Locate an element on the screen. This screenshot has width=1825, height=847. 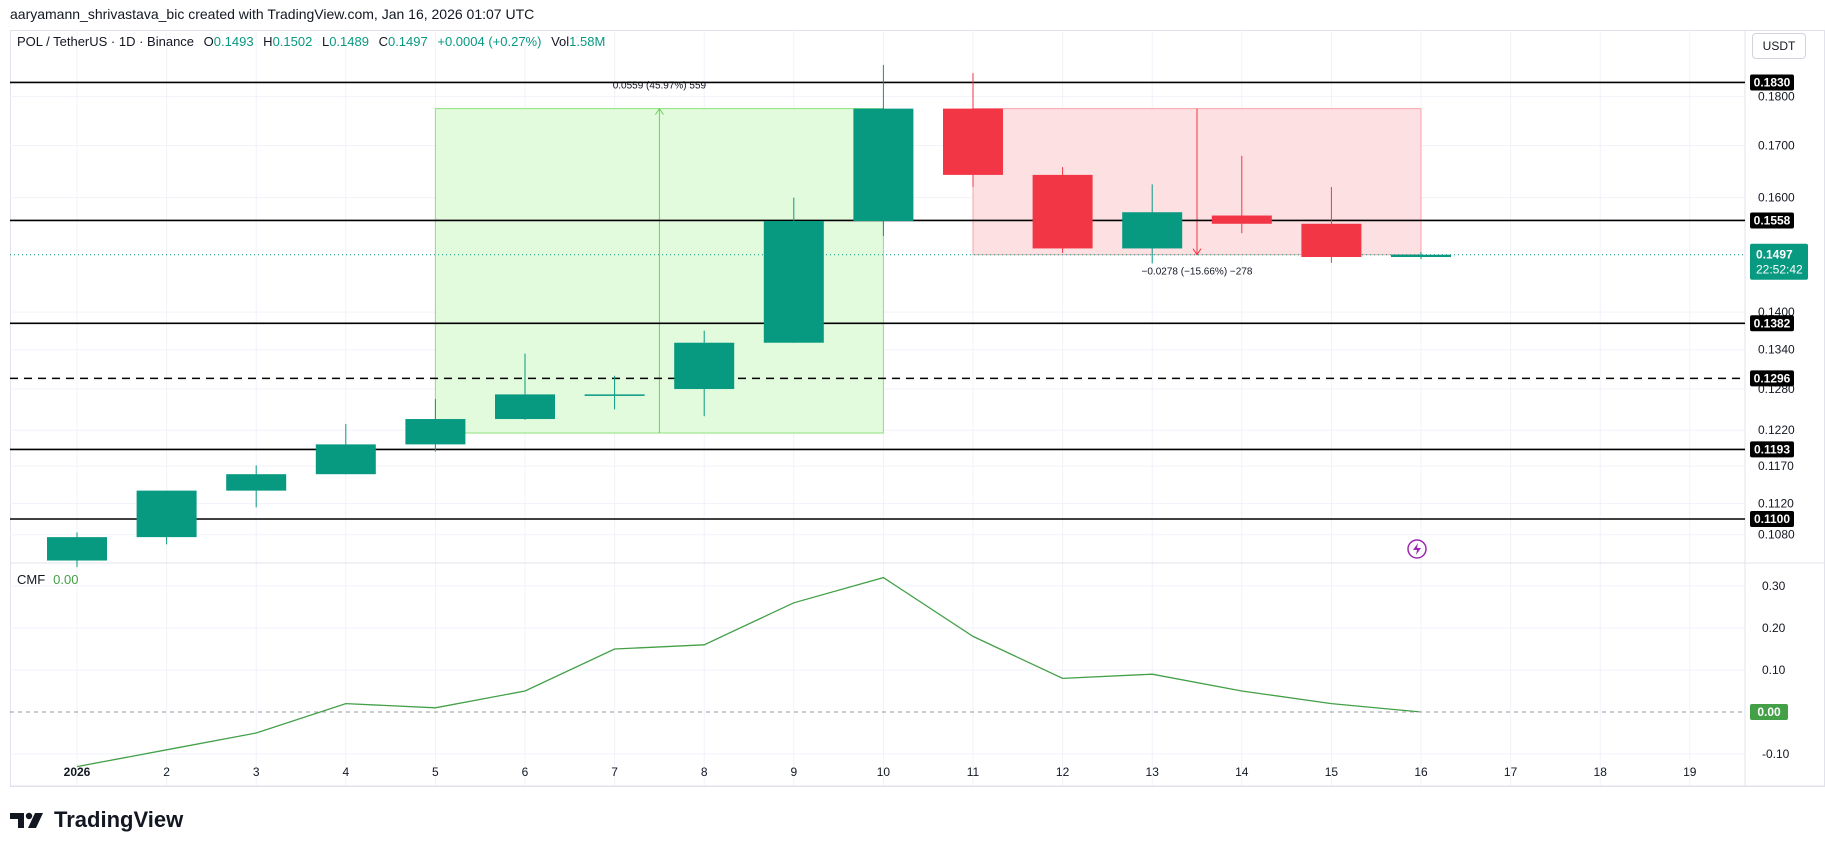
time-tick: 13 is located at coordinates (1153, 772).